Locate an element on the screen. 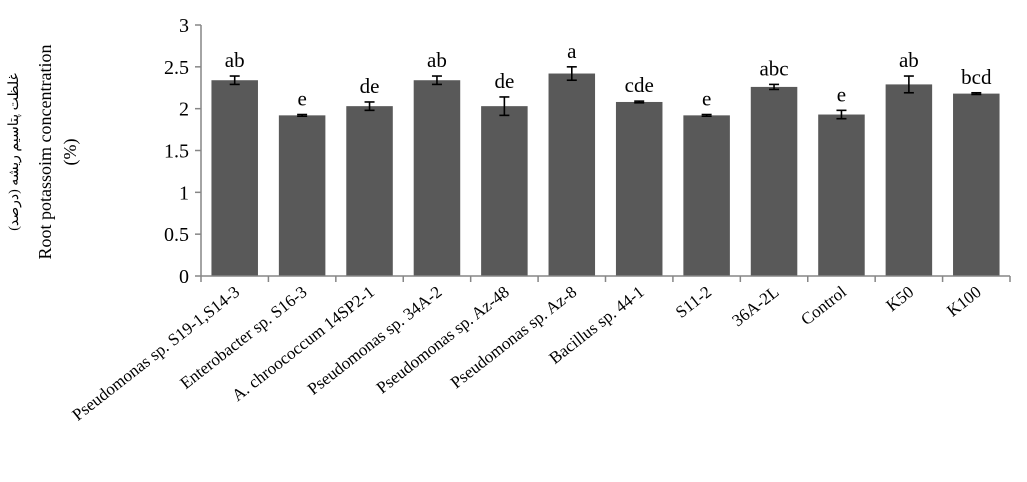 The image size is (1027, 482). category-label: 36A-2L is located at coordinates (755, 306).